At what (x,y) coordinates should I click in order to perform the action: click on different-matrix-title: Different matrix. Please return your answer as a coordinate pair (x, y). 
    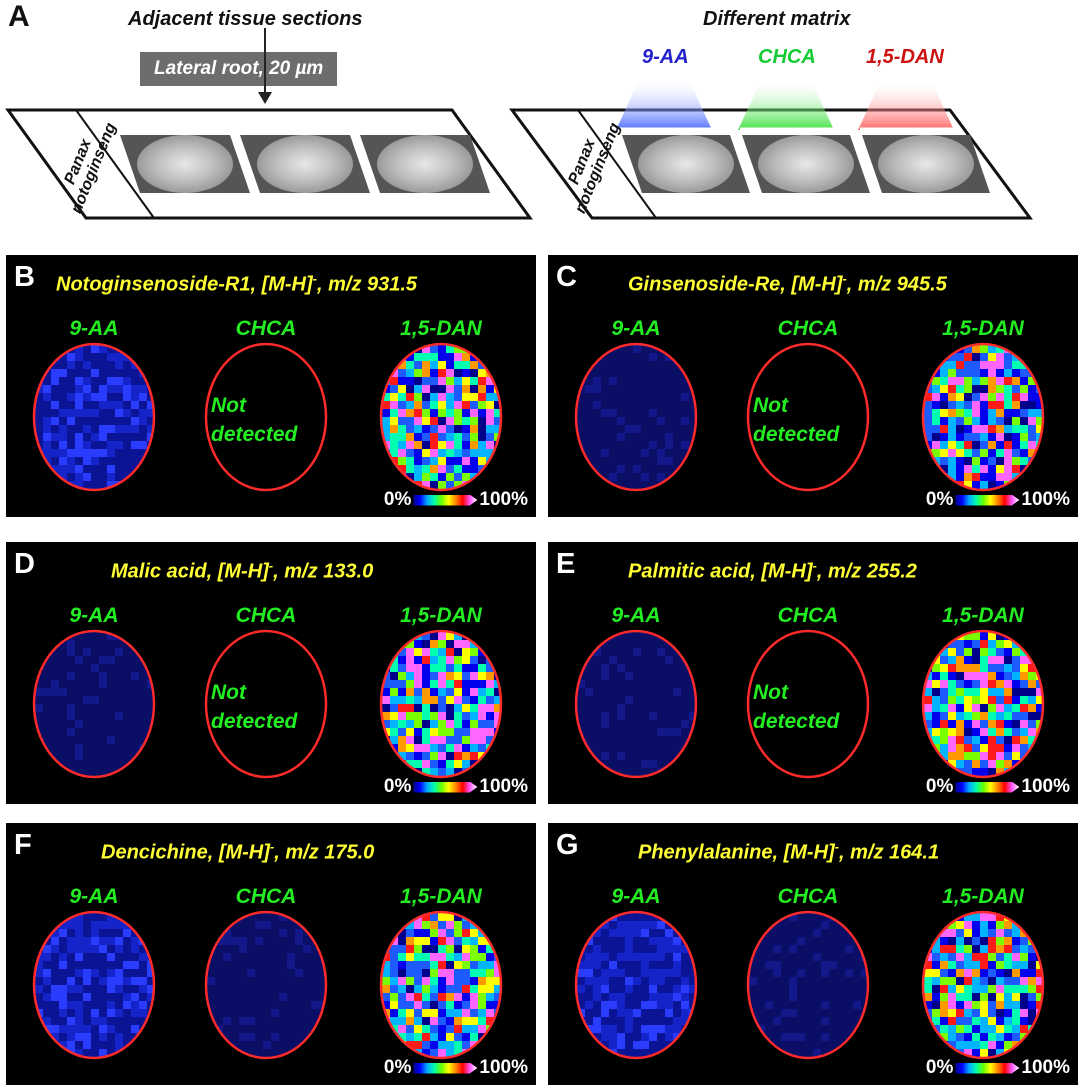
    Looking at the image, I should click on (777, 19).